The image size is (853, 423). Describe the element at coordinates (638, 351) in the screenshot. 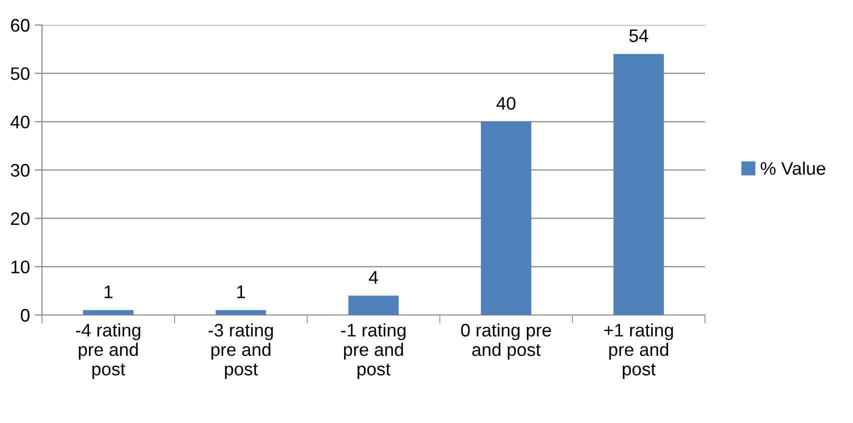

I see `x-tick-label: +1 rating pre and post` at that location.